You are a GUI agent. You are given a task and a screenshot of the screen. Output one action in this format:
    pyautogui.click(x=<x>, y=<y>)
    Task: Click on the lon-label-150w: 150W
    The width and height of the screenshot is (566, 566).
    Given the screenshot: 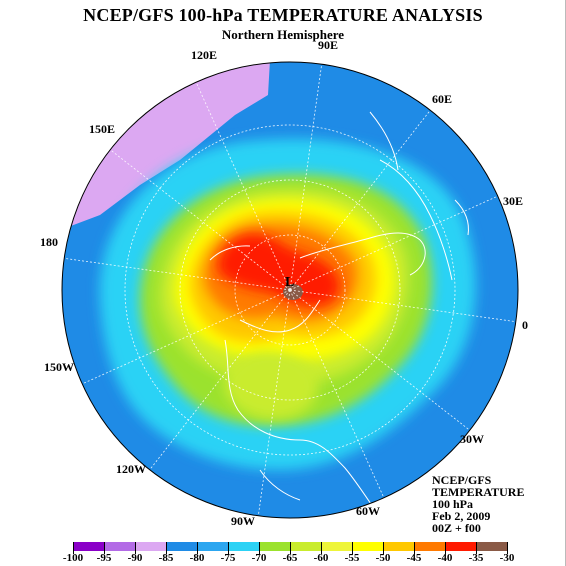 What is the action you would take?
    pyautogui.click(x=59, y=367)
    